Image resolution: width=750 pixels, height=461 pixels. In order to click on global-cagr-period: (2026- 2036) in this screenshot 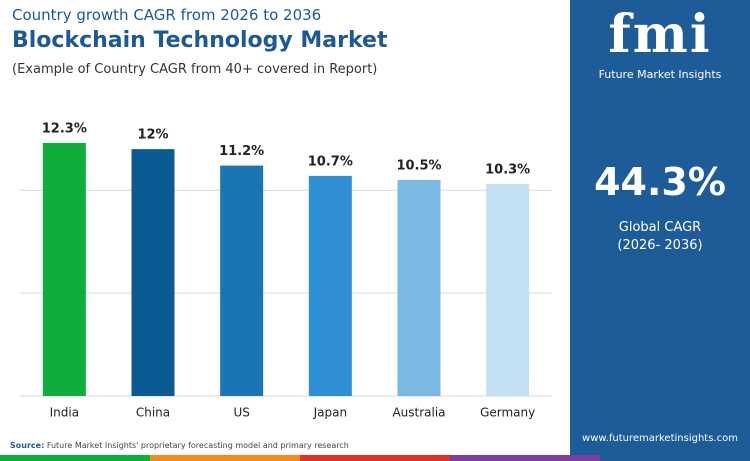, I will do `click(660, 245)`.